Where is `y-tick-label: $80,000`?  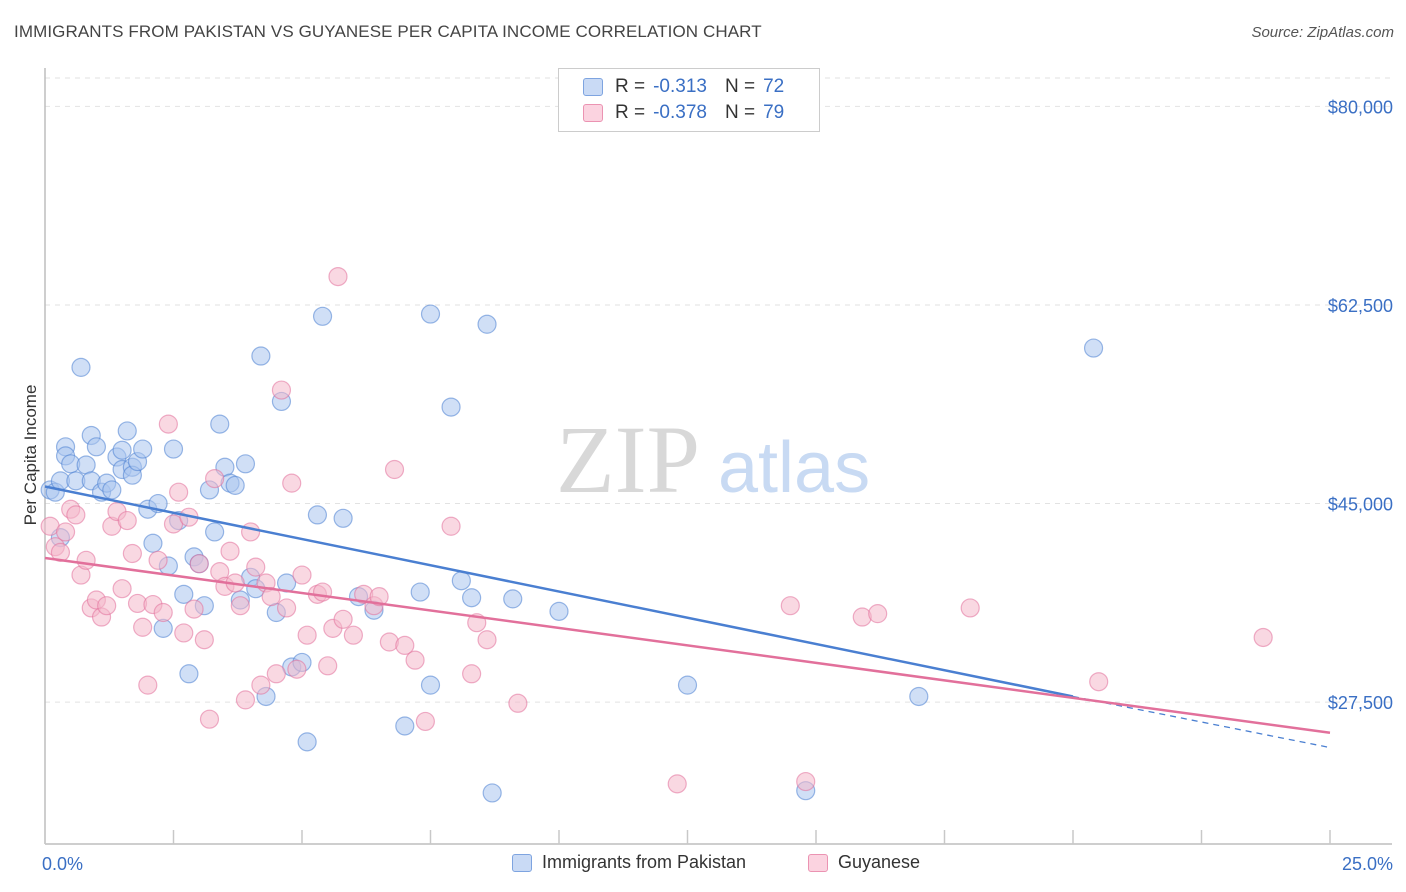
y-tick-label: $80,000 is located at coordinates (1360, 107).